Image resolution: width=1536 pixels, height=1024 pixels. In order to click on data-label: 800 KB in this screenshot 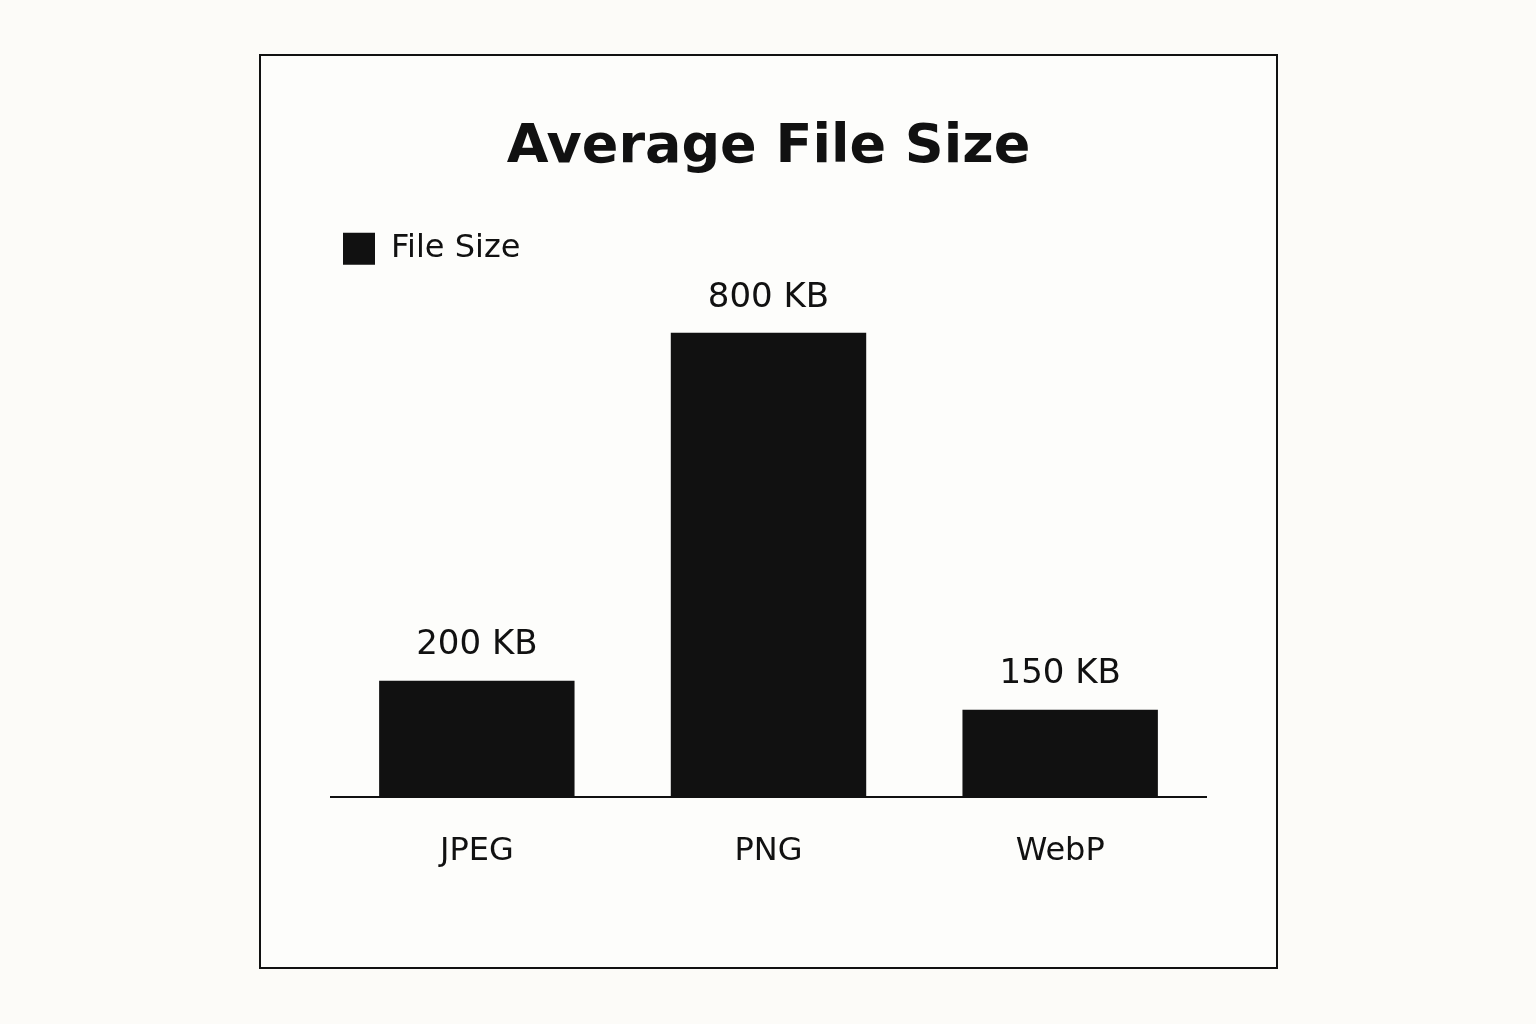, I will do `click(768, 294)`.